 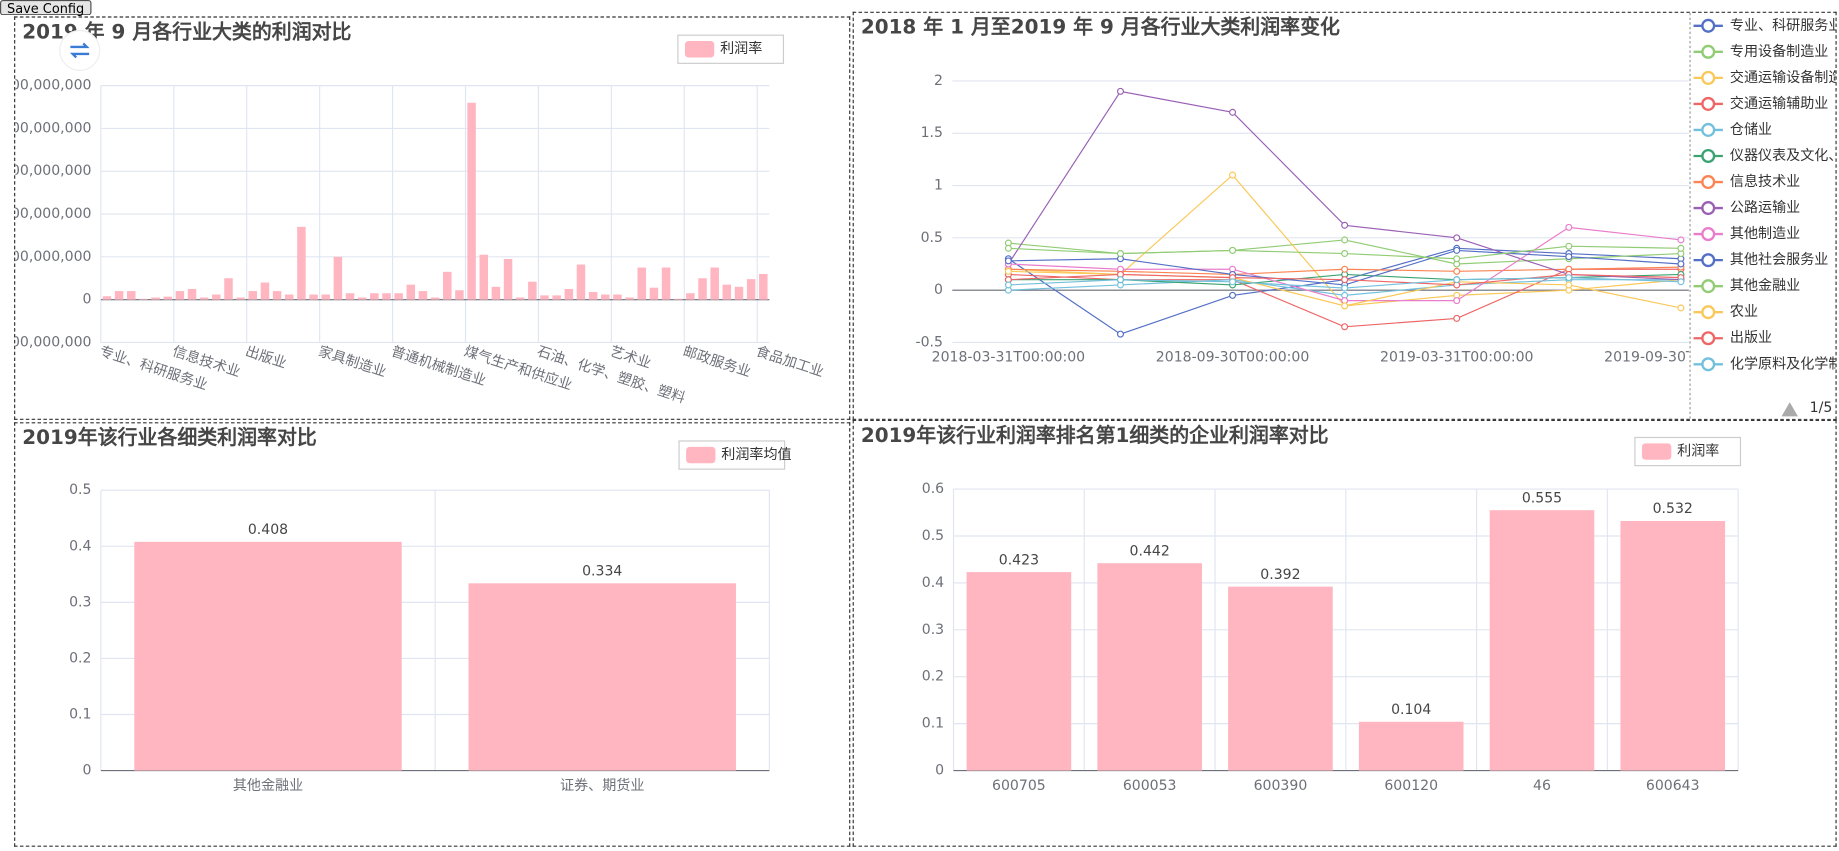 I want to click on legend-label: 其他制造业, so click(x=1765, y=234).